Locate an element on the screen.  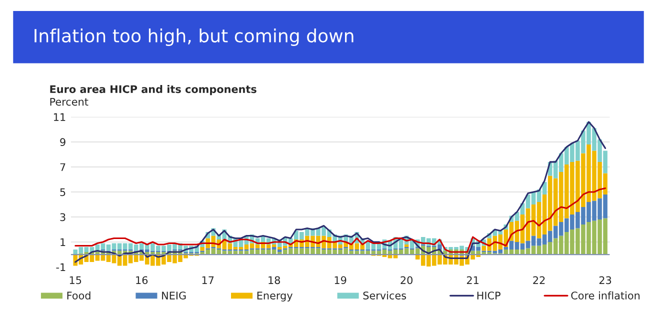
x-tick-label: 15 is located at coordinates (76, 280).